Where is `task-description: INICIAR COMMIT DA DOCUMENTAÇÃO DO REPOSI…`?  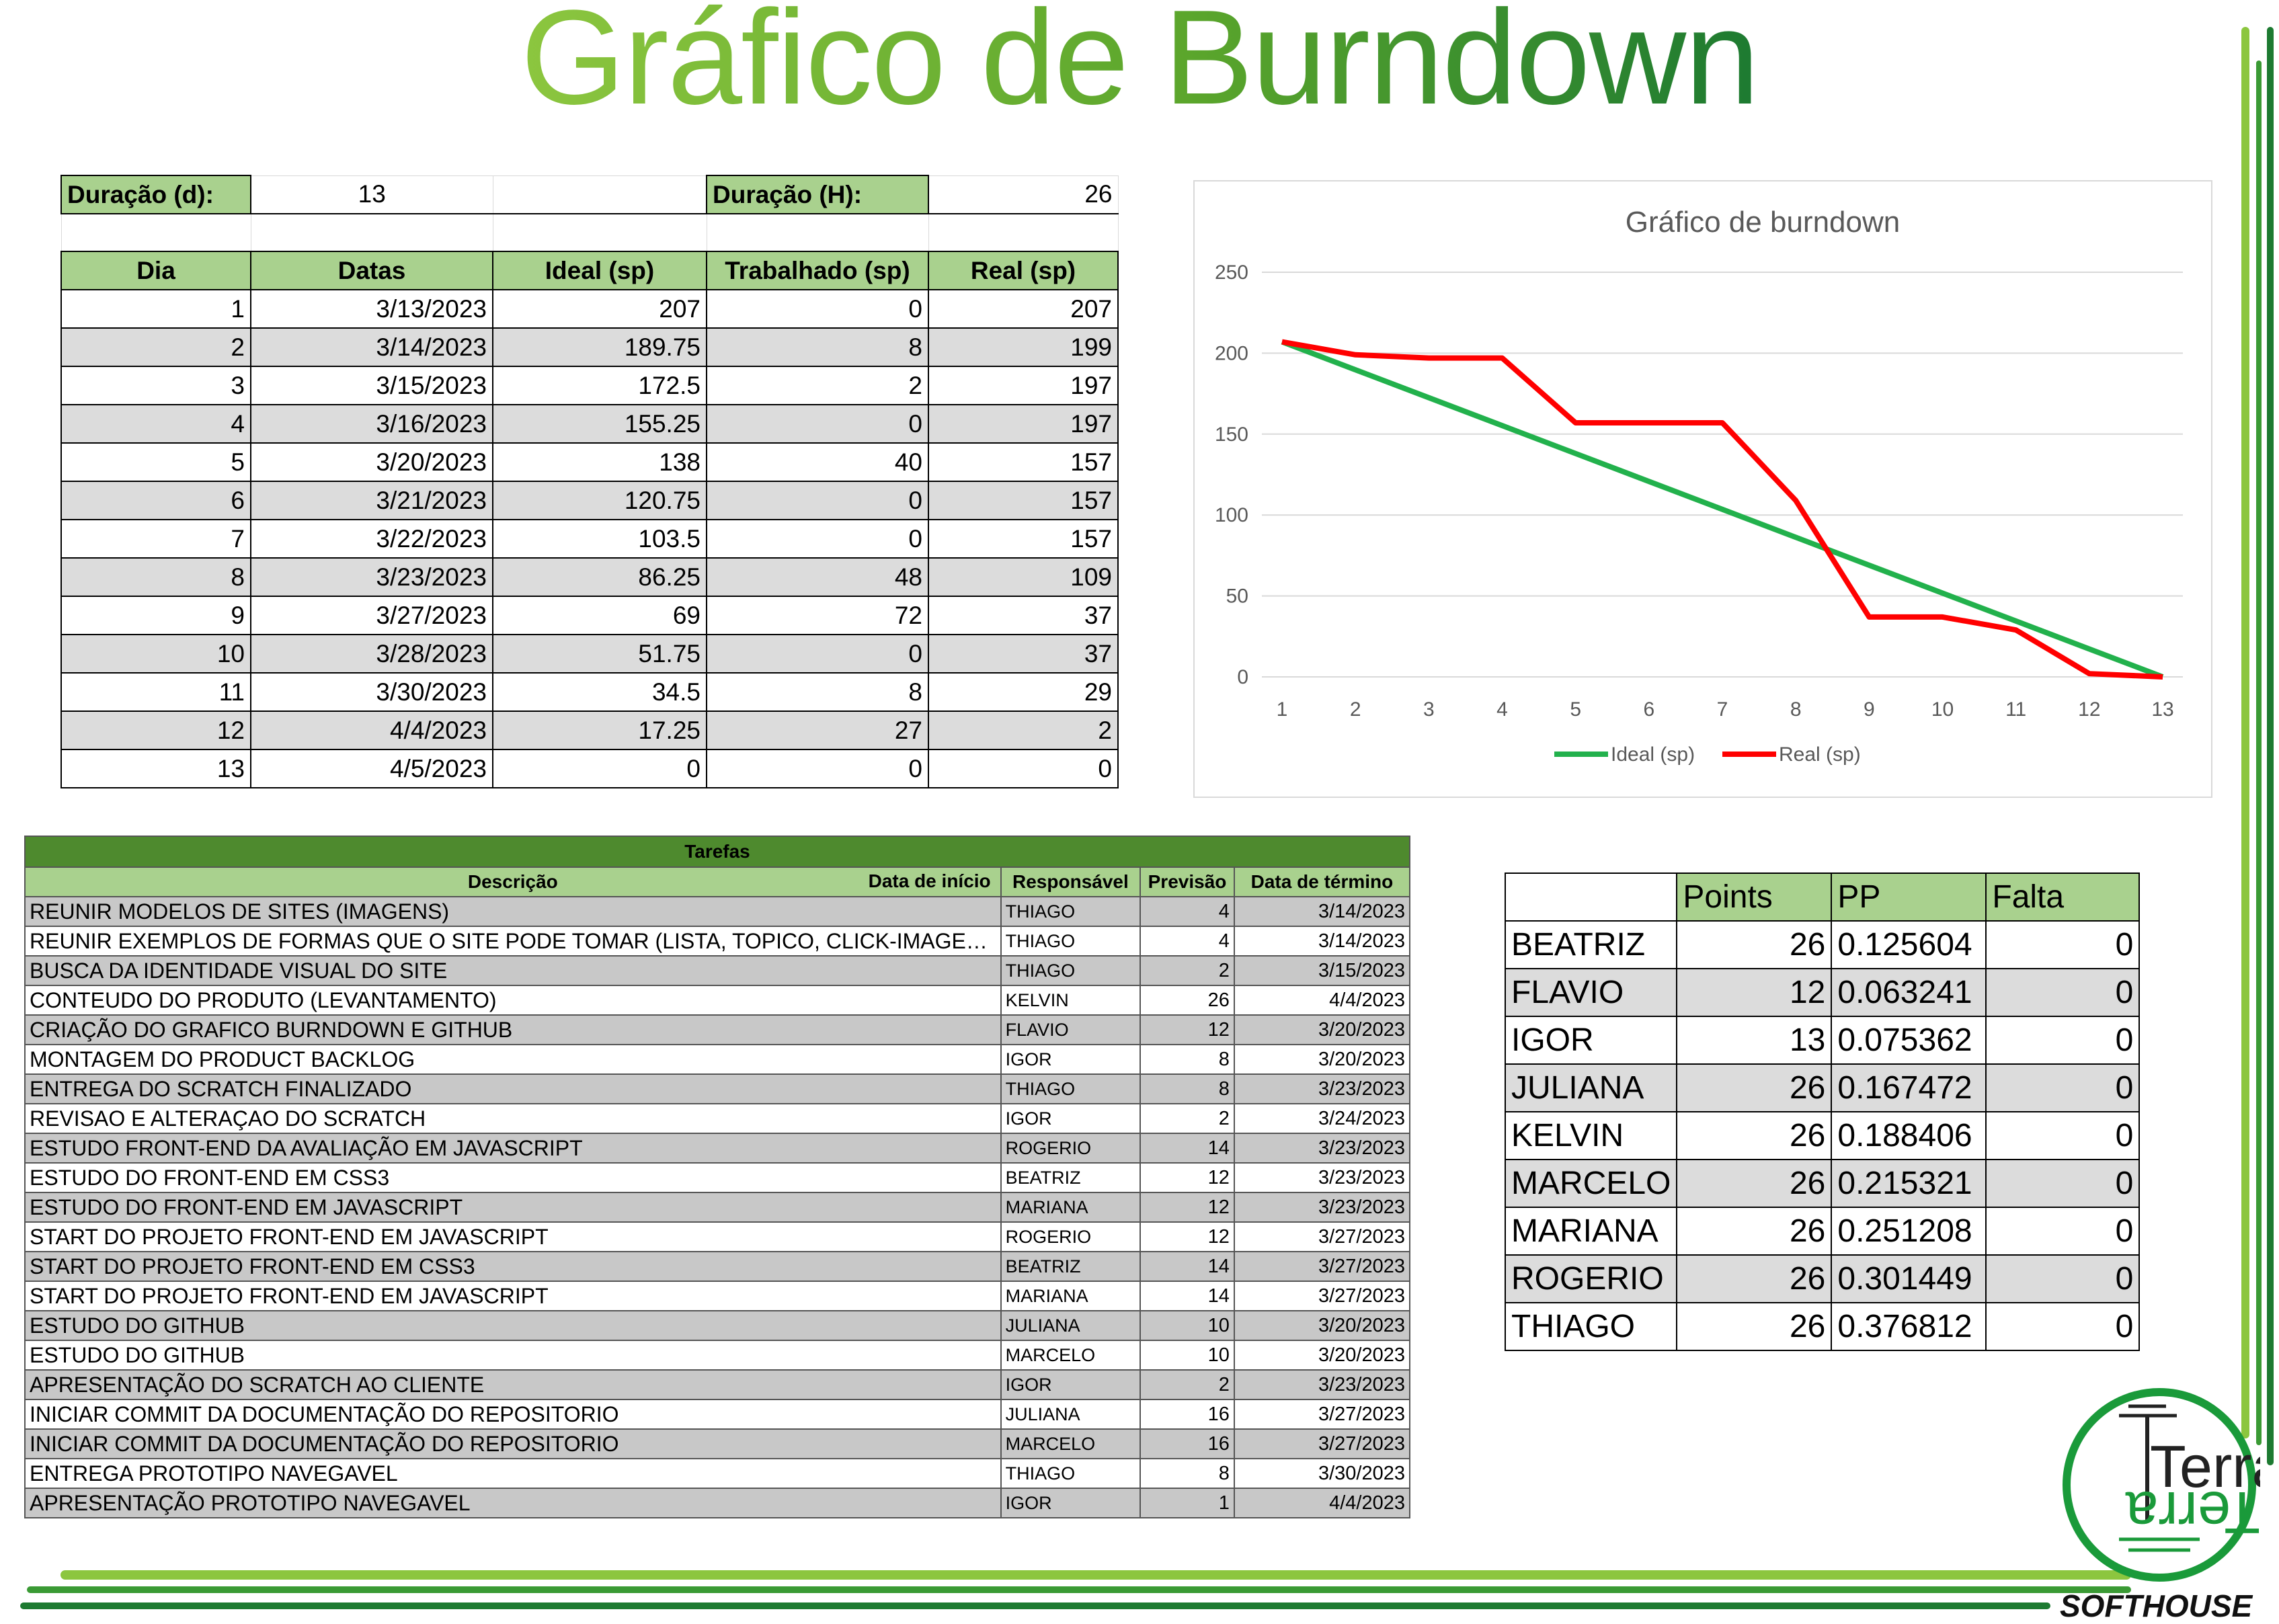 task-description: INICIAR COMMIT DA DOCUMENTAÇÃO DO REPOSI… is located at coordinates (513, 1443).